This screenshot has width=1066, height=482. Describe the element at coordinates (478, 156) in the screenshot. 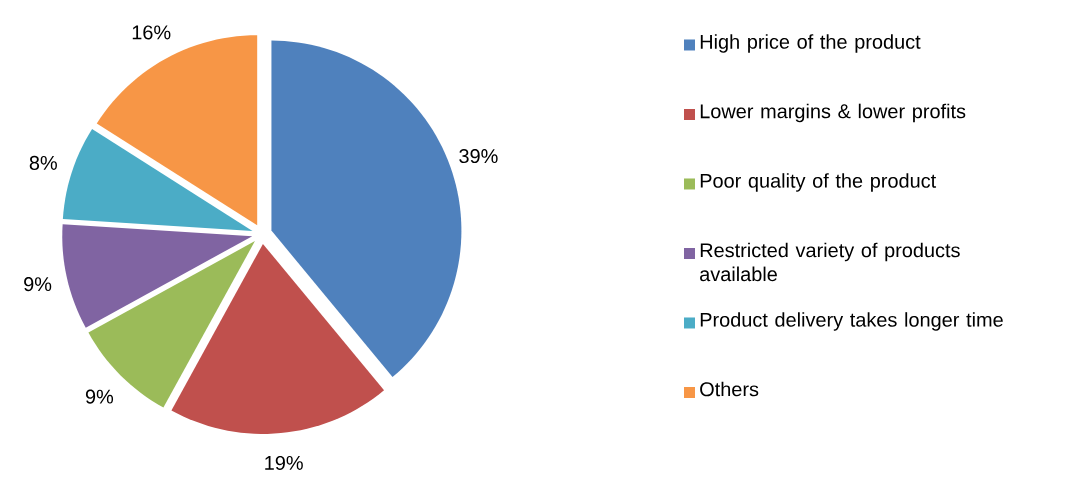

I see `data-label: 39%` at that location.